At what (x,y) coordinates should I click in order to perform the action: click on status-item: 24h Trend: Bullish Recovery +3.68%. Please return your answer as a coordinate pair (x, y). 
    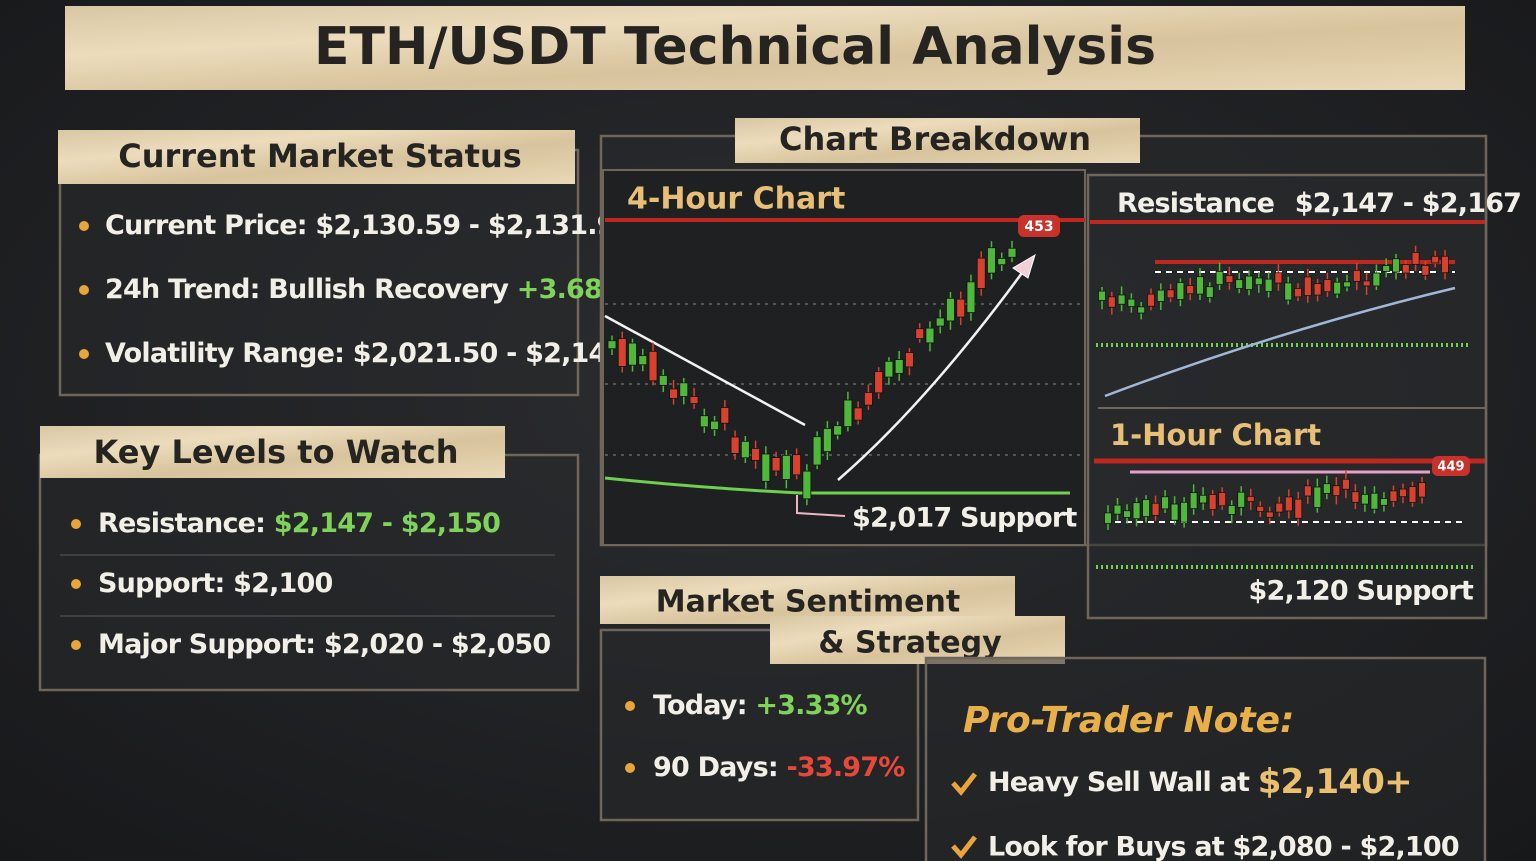
    Looking at the image, I should click on (367, 289).